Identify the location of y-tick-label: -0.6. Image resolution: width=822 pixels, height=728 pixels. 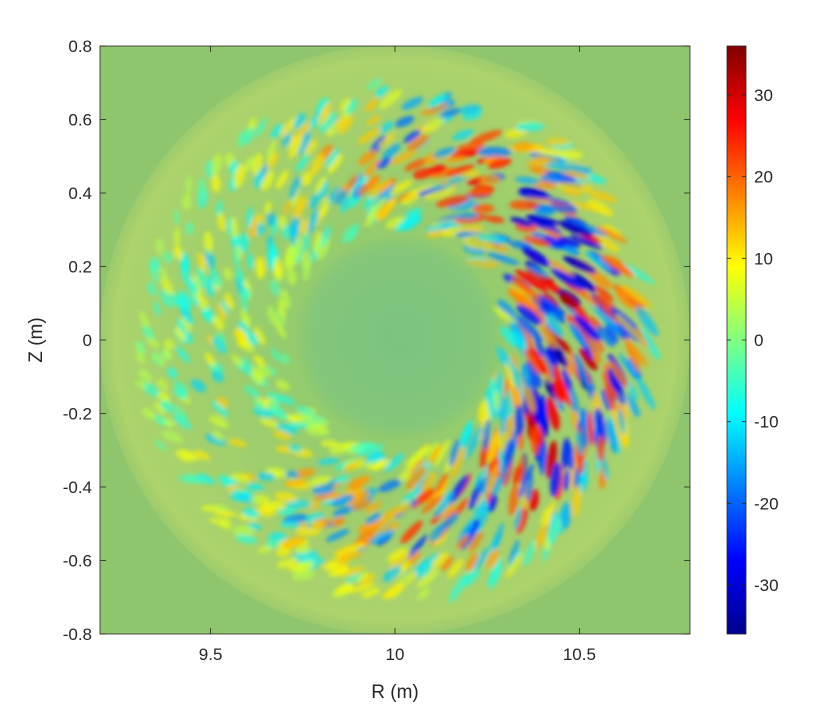
(77, 561).